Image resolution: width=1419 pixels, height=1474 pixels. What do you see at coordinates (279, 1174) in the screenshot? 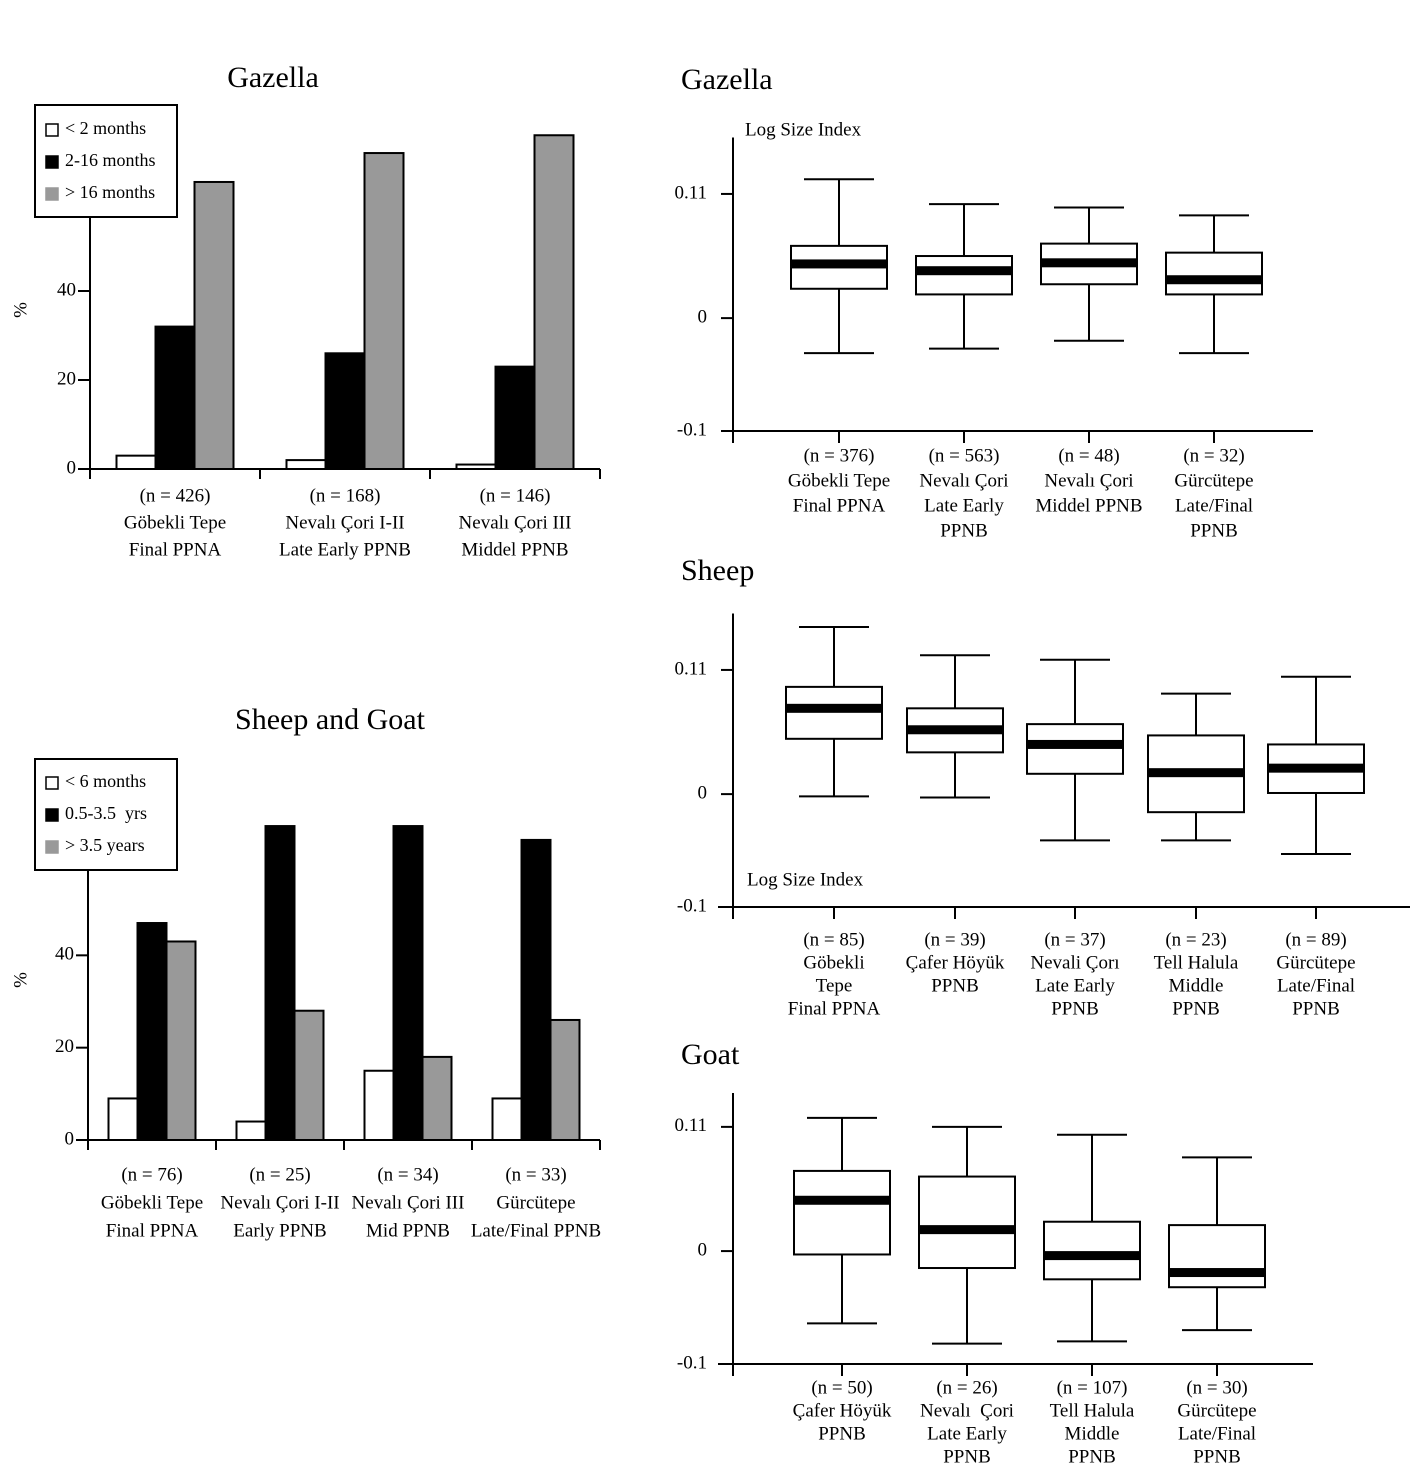
I see `x-tick-label: (n = 25)` at bounding box center [279, 1174].